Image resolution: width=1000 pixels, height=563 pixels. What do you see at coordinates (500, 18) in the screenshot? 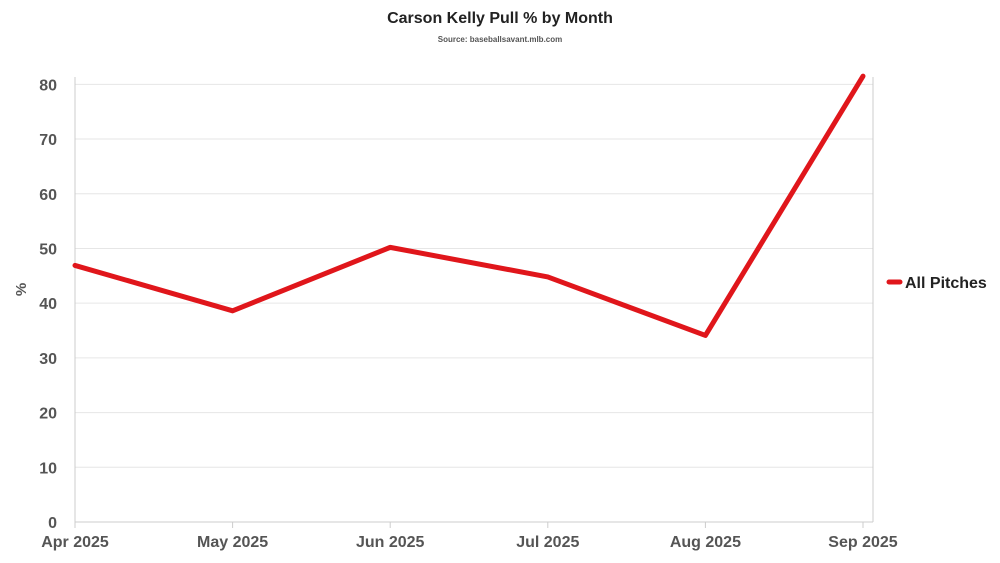
I see `chart-title: Carson Kelly Pull % by Month` at bounding box center [500, 18].